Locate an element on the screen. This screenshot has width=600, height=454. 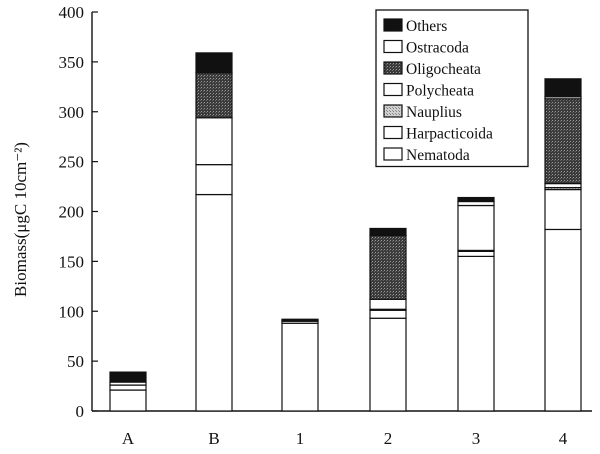
y-tick-label: 0 is located at coordinates (80, 411).